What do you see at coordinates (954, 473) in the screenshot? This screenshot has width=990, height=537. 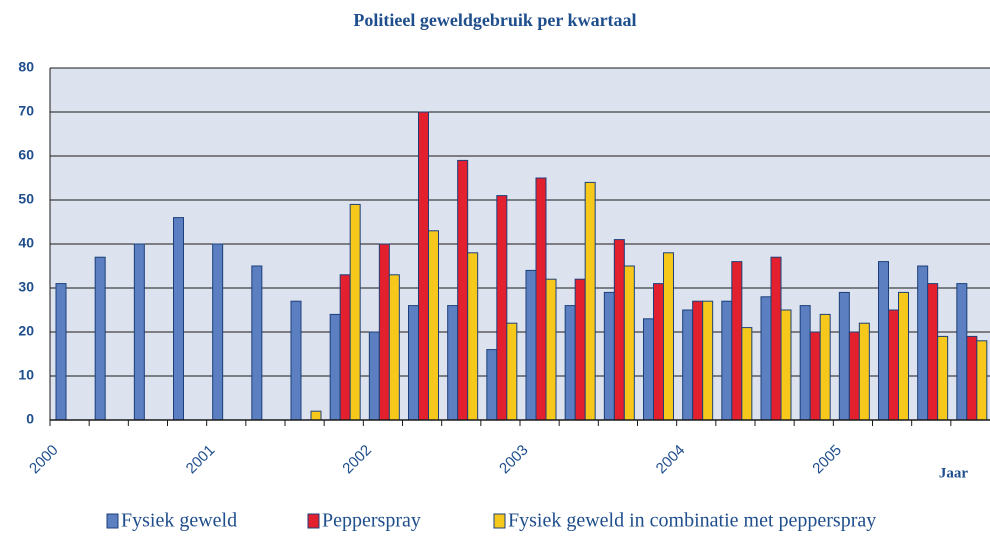 I see `x-axis-label: Jaar` at bounding box center [954, 473].